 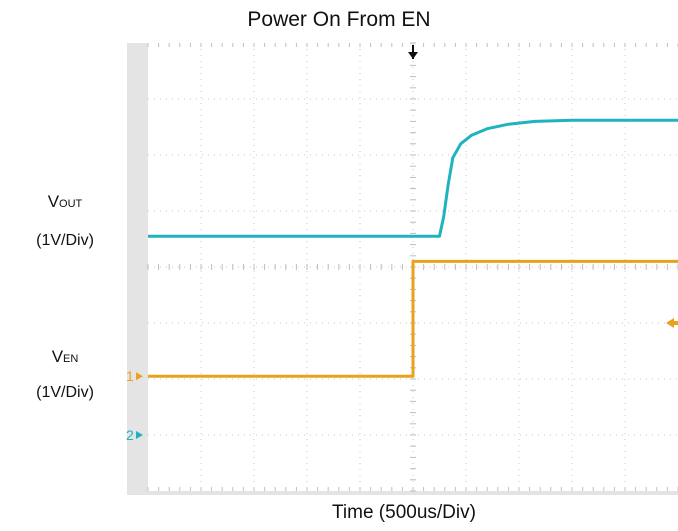 I want to click on ven-scale-label: (1V/Div), so click(x=65, y=392).